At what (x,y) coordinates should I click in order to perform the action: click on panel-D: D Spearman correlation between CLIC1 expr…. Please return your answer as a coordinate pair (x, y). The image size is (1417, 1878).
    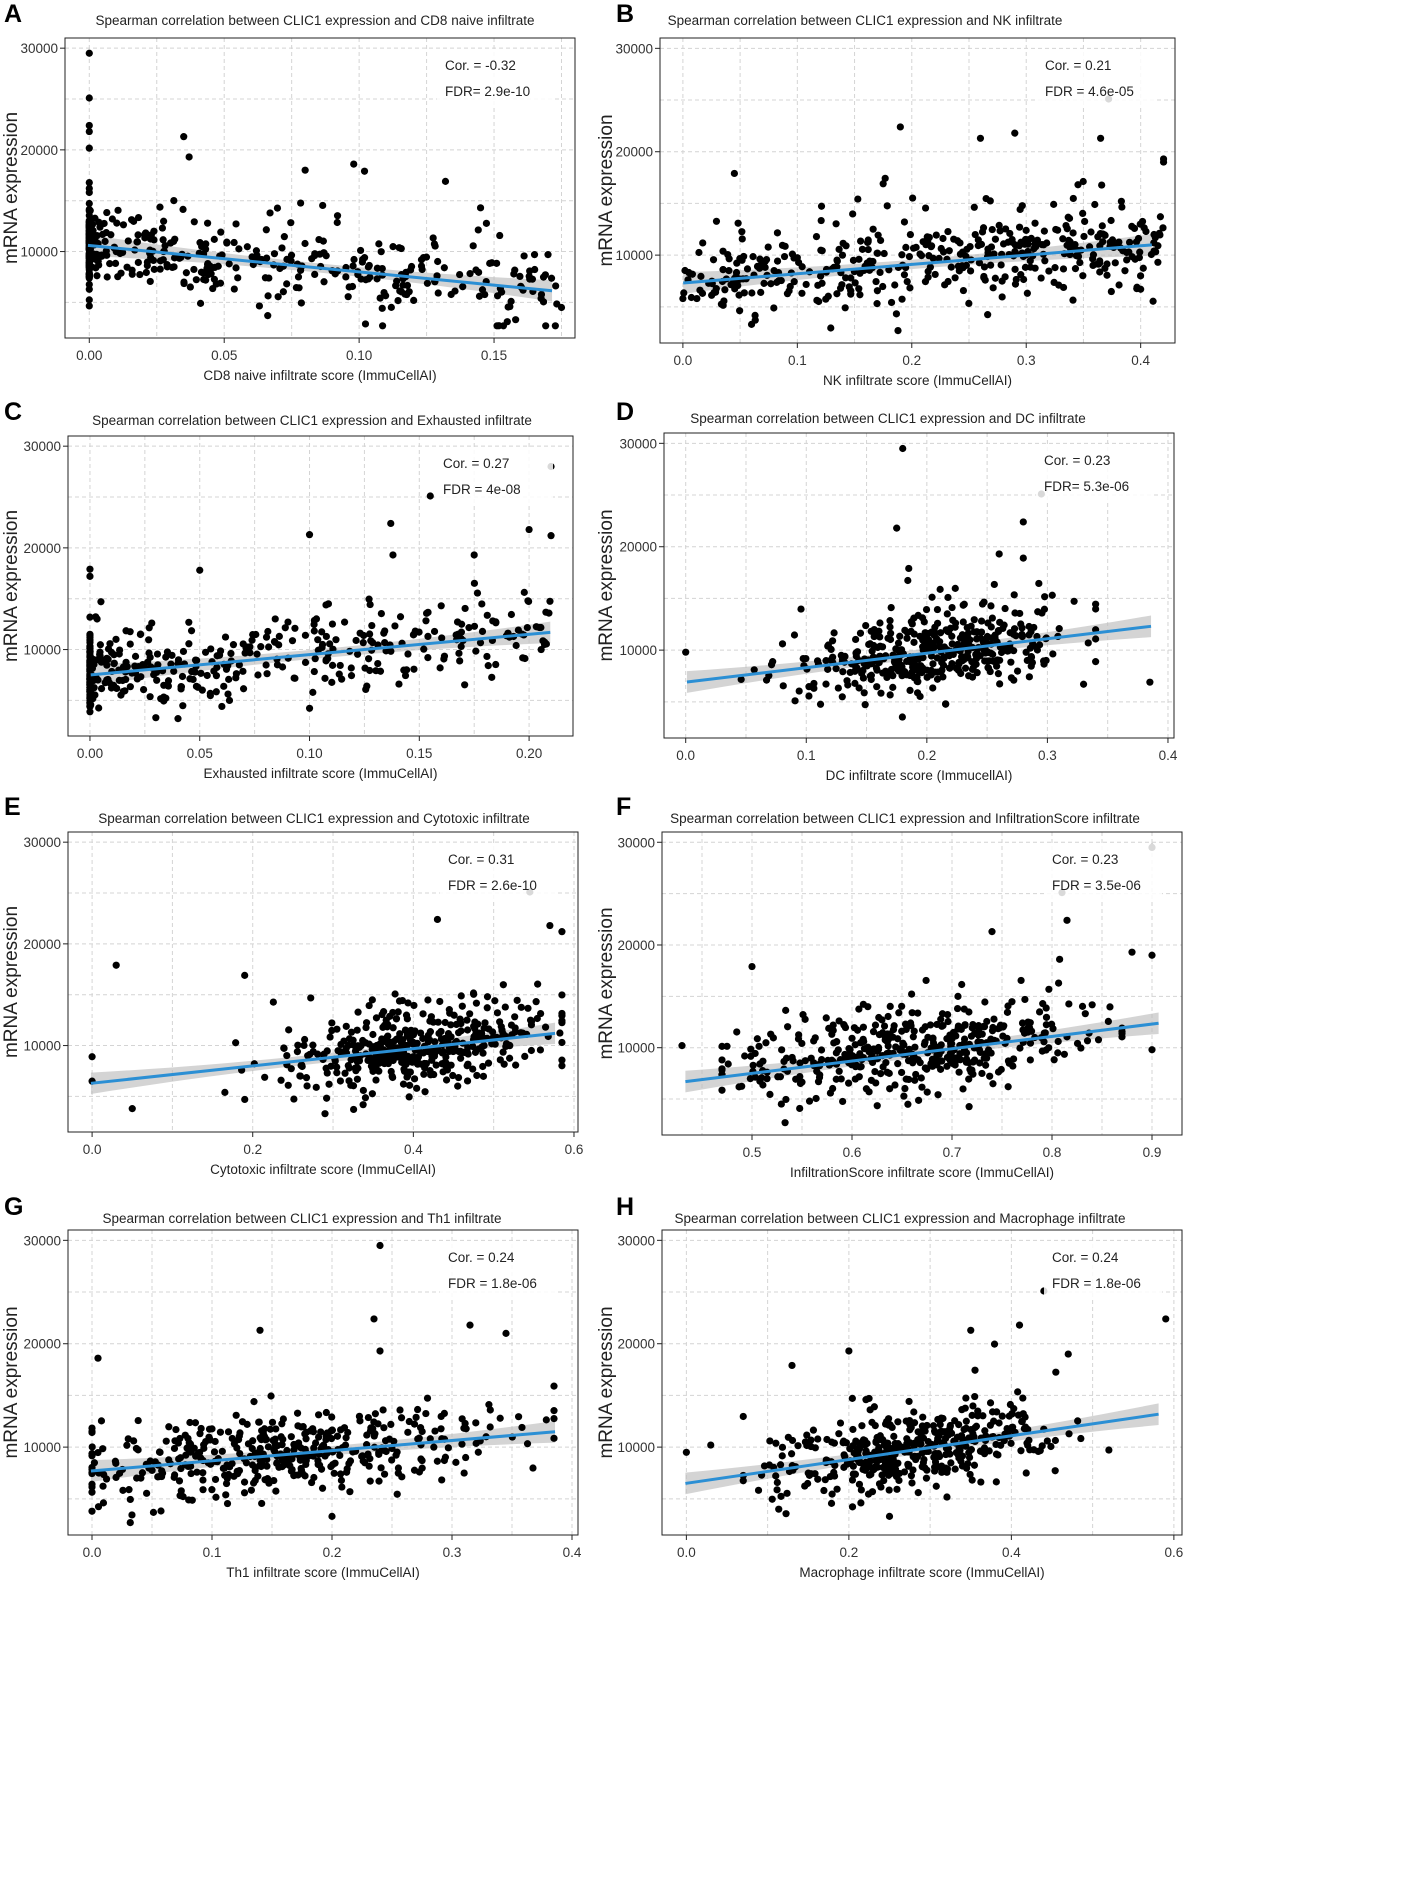
    Looking at the image, I should click on (887, 590).